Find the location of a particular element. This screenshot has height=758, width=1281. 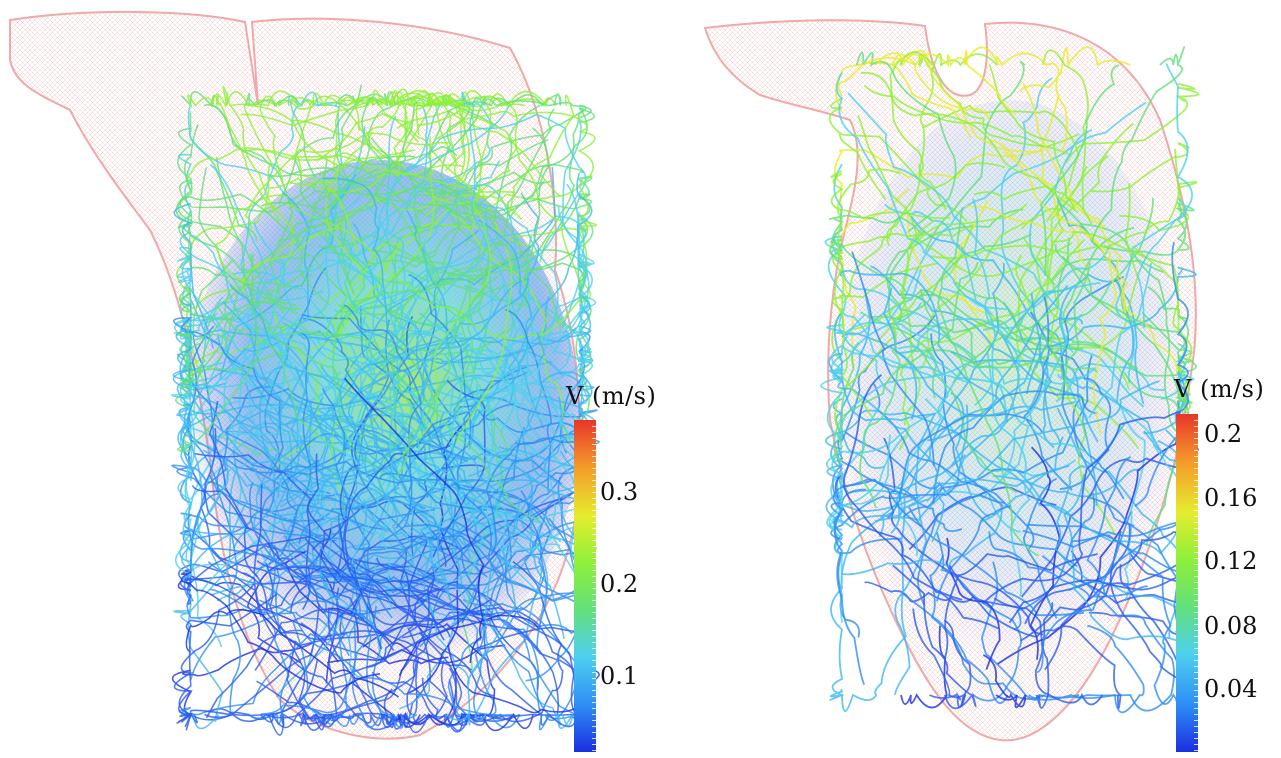

left-colorbar-tick: 0.1 is located at coordinates (619, 676).